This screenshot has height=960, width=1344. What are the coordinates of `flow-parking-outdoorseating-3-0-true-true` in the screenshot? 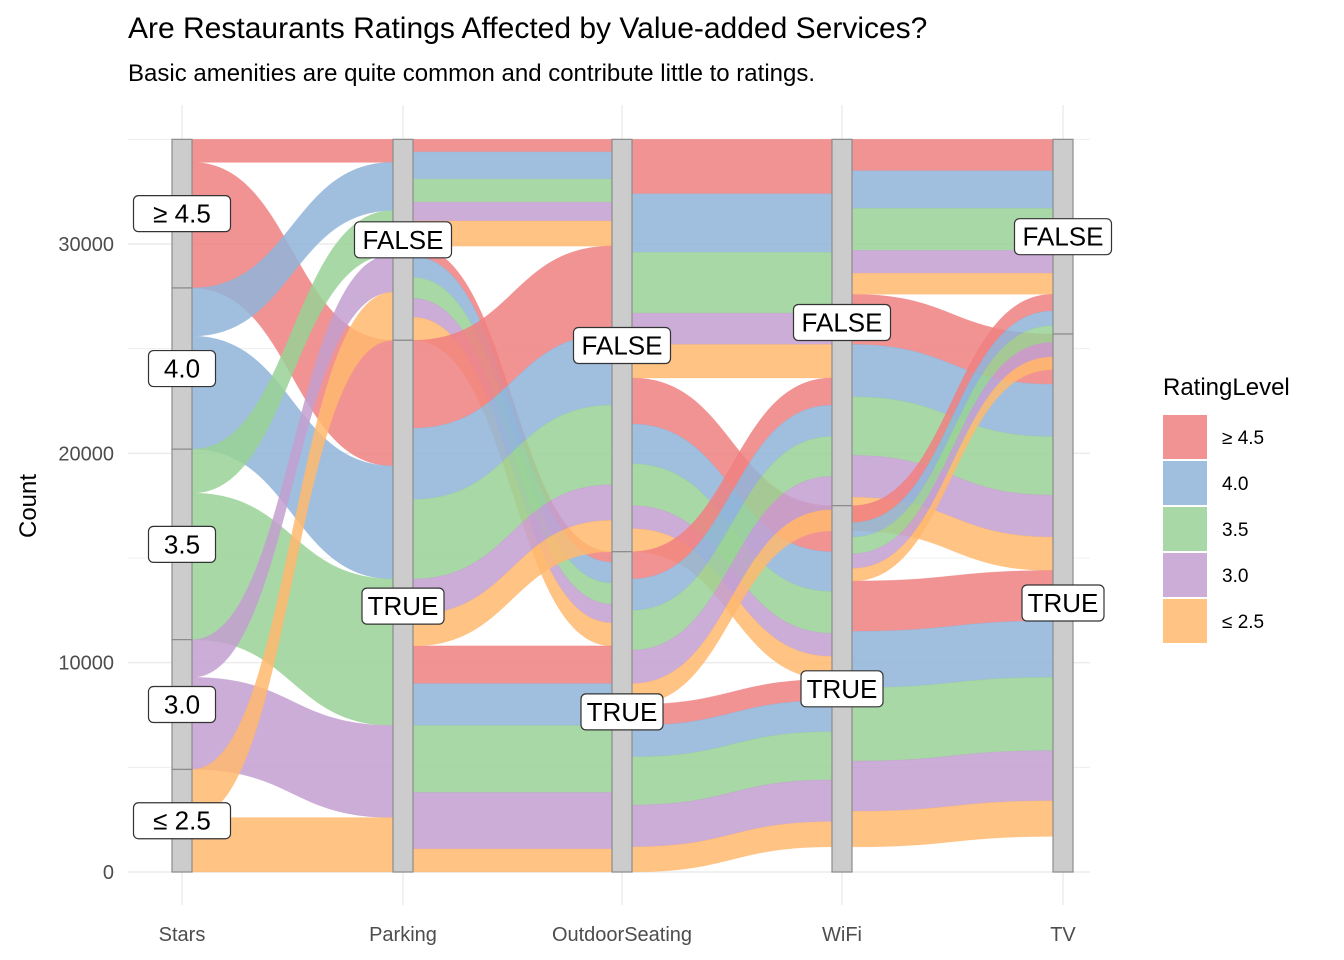 It's located at (512, 821).